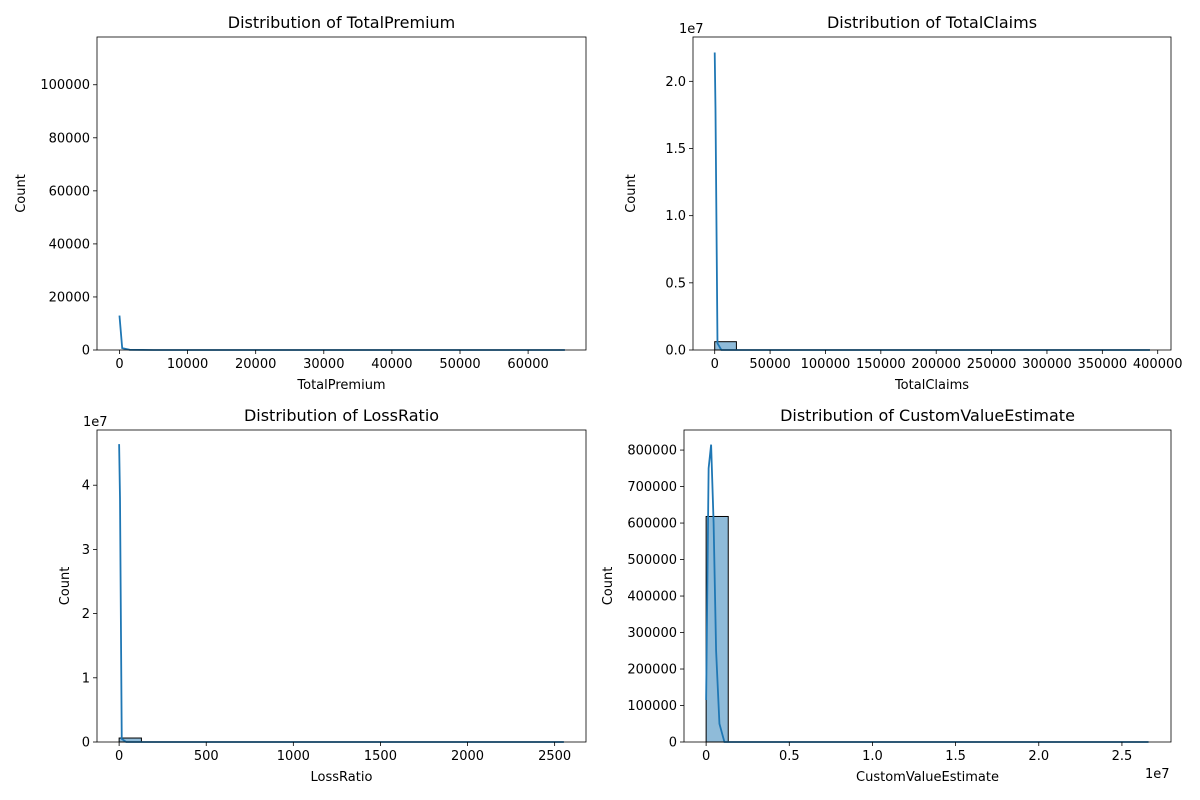  I want to click on x-tick-label: 1500, so click(380, 756).